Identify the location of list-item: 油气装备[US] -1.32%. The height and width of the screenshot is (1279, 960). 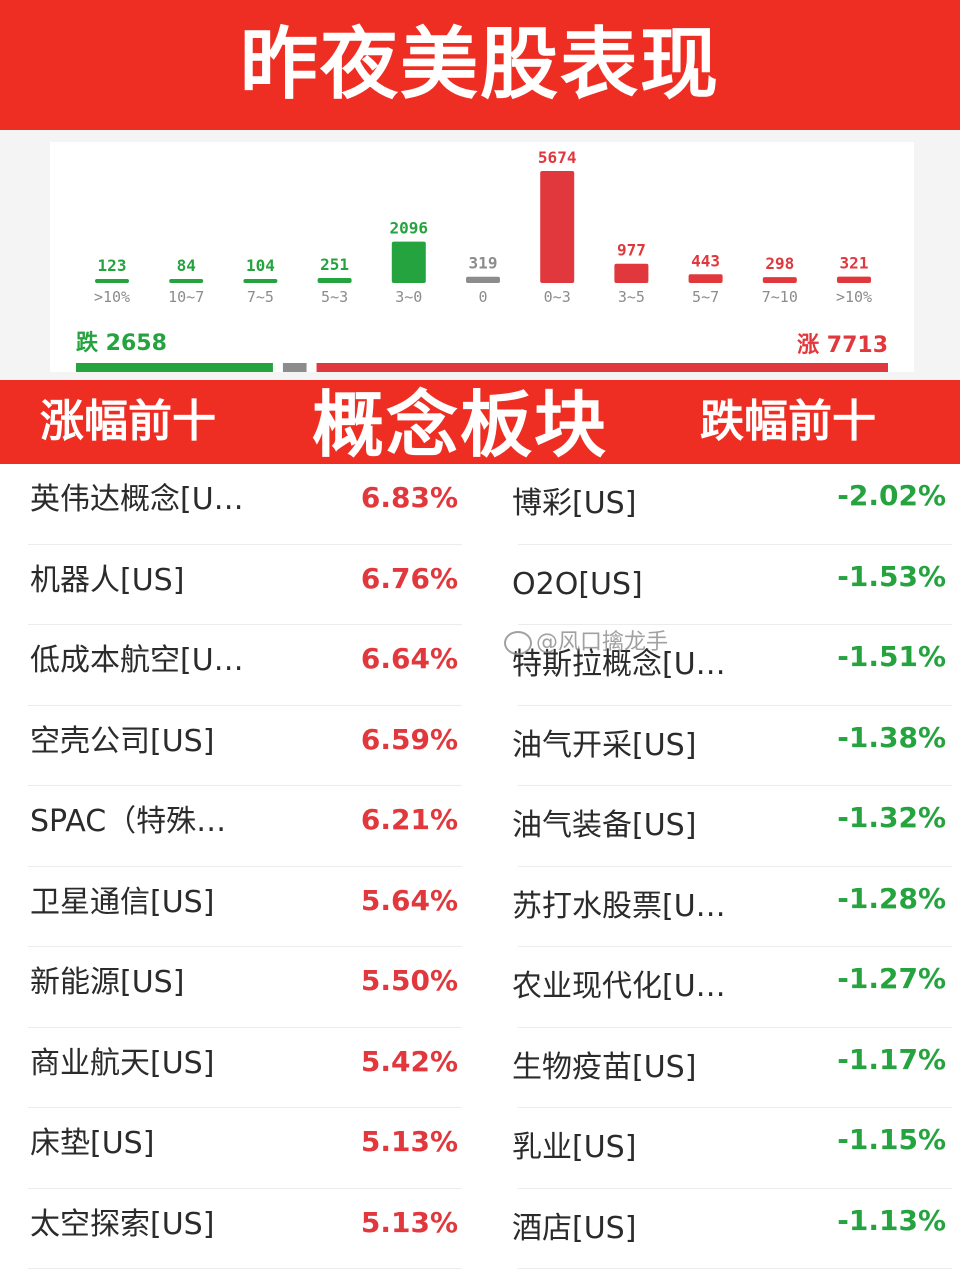
(725, 826).